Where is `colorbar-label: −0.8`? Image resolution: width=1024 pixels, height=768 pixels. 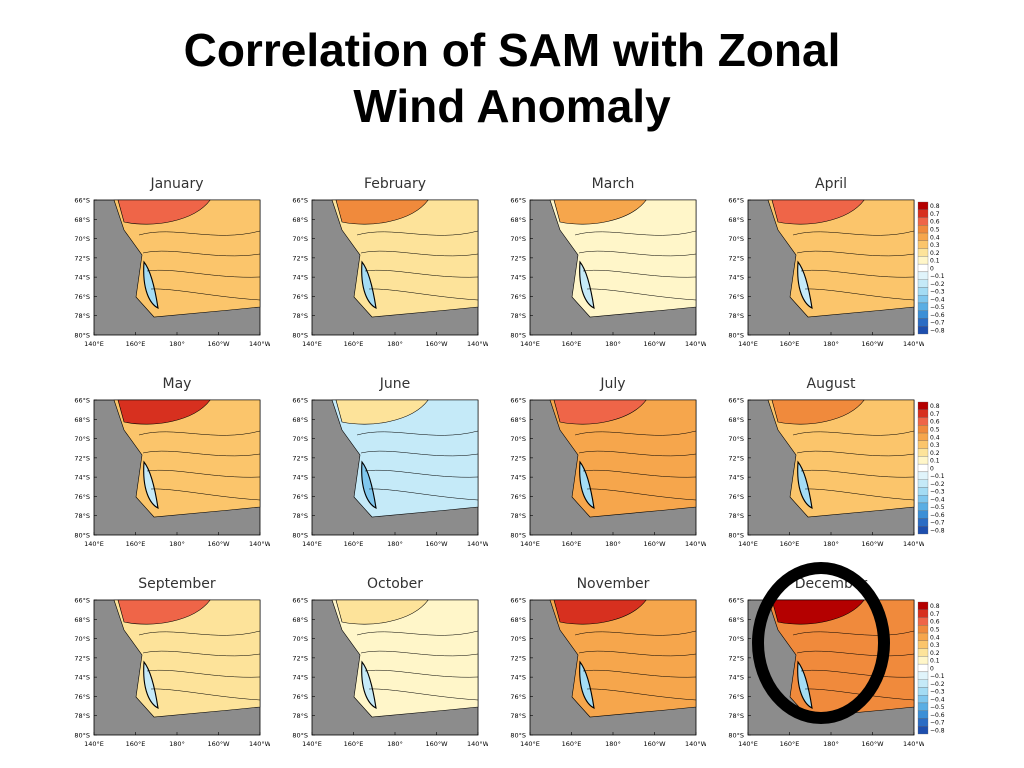
colorbar-label: −0.8 is located at coordinates (937, 730).